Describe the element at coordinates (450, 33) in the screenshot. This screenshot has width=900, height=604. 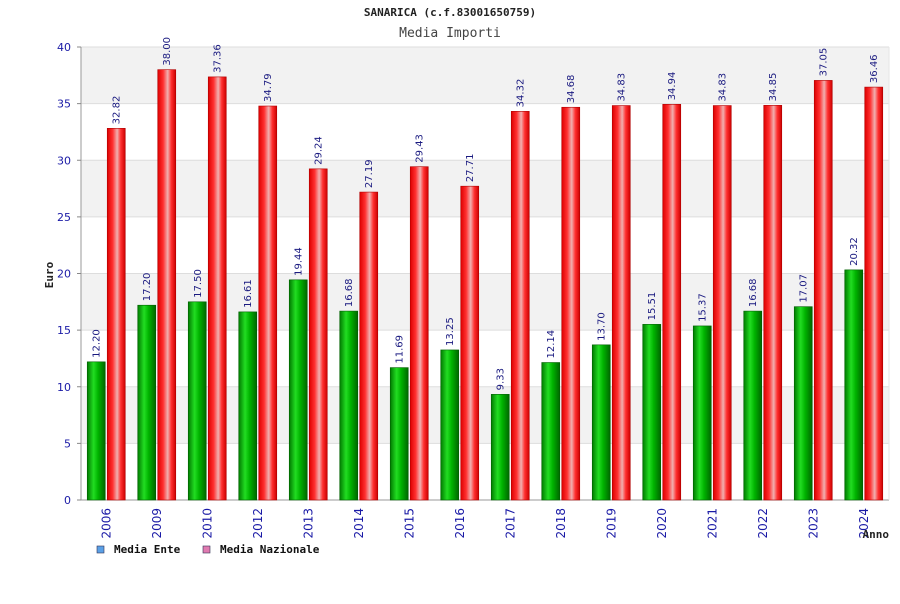
I see `chart-subtitle: Media Importi` at that location.